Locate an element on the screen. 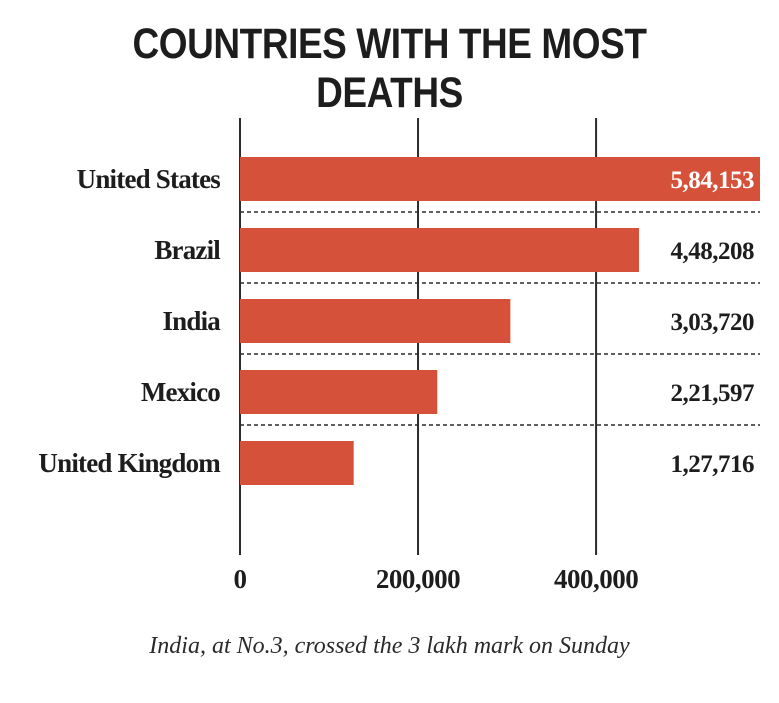  x-tick-label-1: 200,000 is located at coordinates (418, 579).